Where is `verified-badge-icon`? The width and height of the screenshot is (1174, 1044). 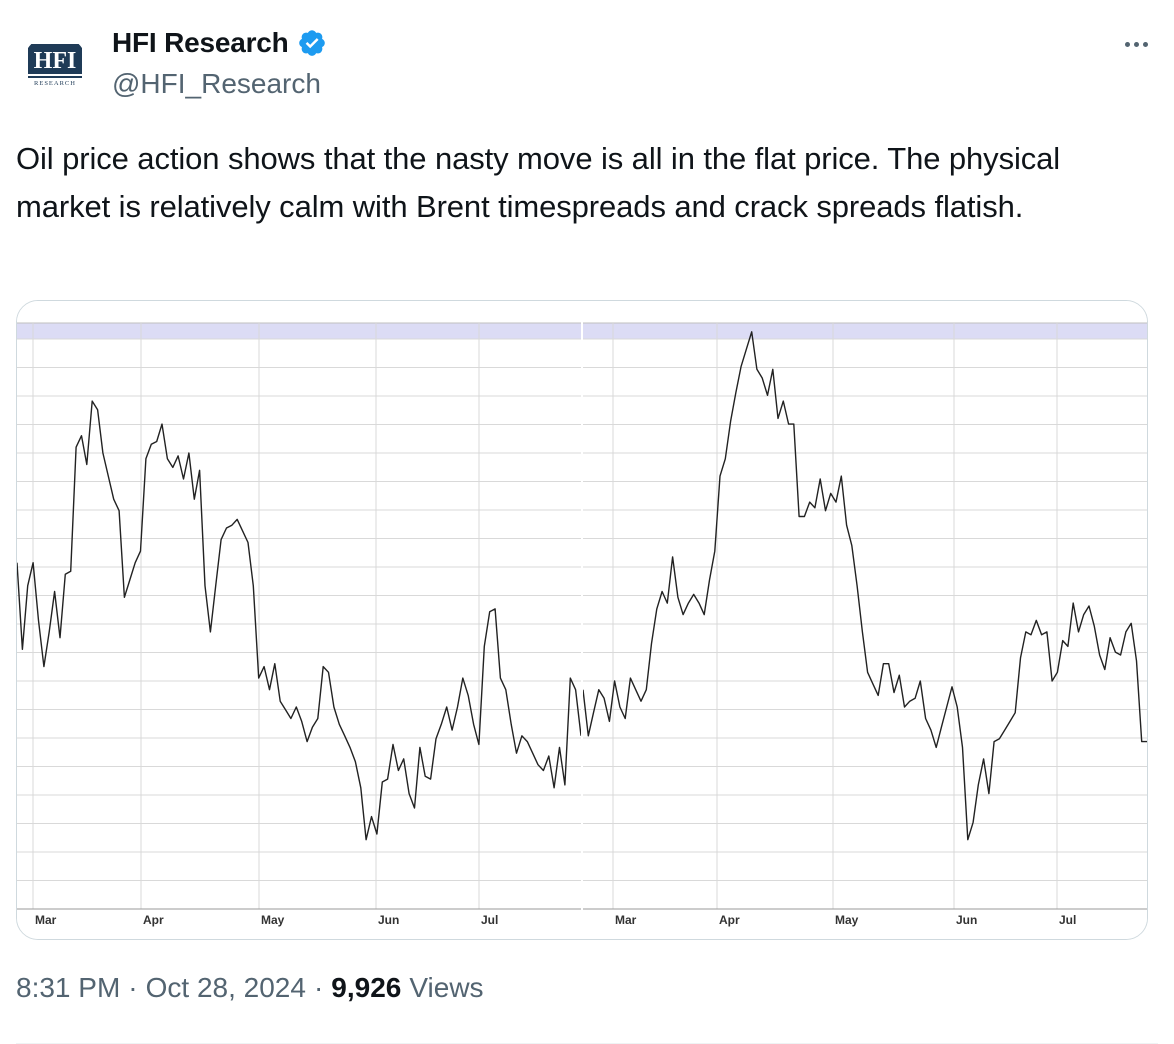 verified-badge-icon is located at coordinates (312, 43).